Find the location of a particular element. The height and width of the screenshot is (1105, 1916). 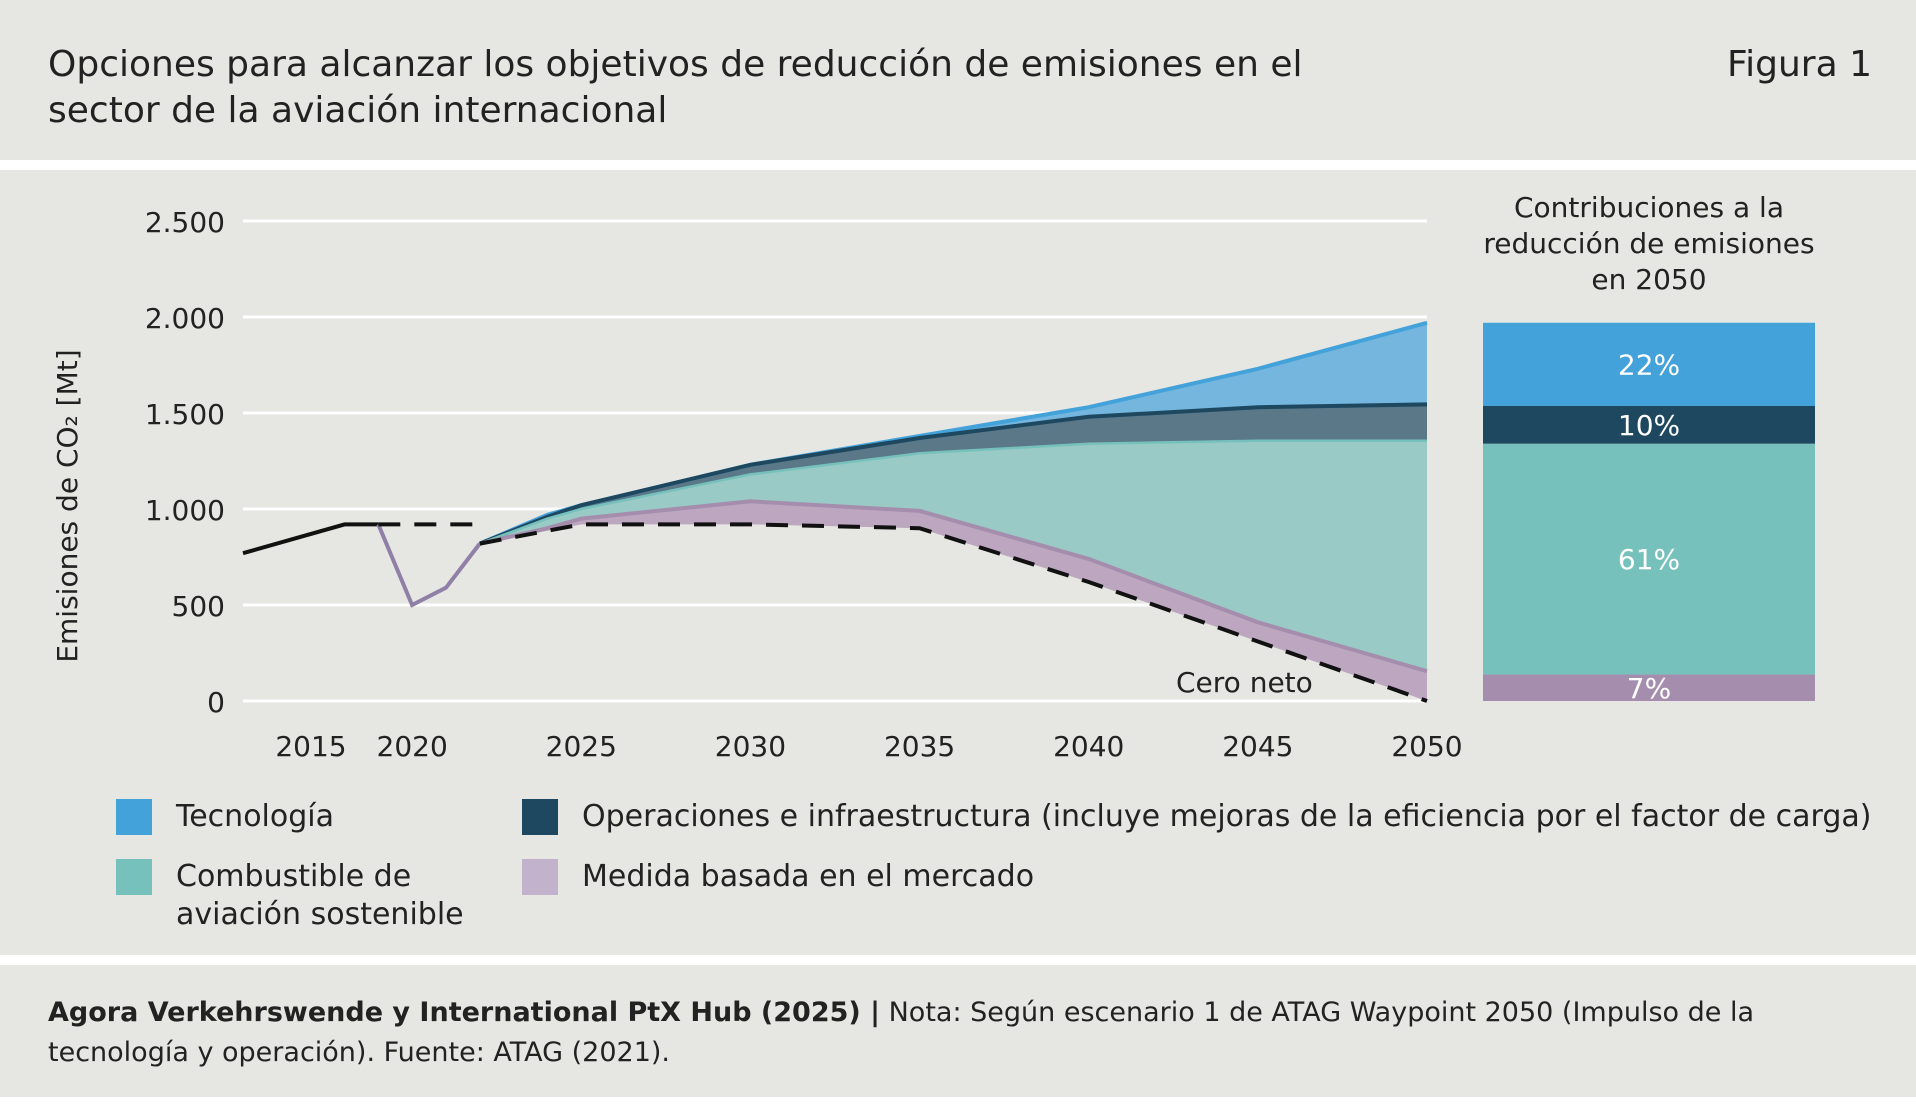

x-tick-label: 2030 is located at coordinates (750, 746).